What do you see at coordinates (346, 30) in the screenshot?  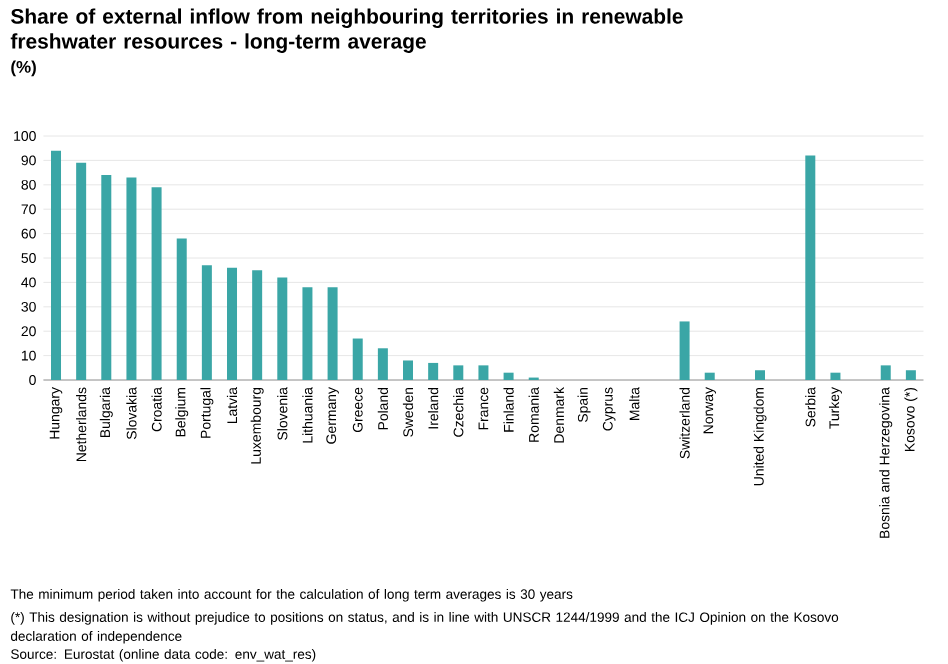 I see `chart-title: Share of external inflow from neighbouring territories in renewable freshwater resources - long-term average` at bounding box center [346, 30].